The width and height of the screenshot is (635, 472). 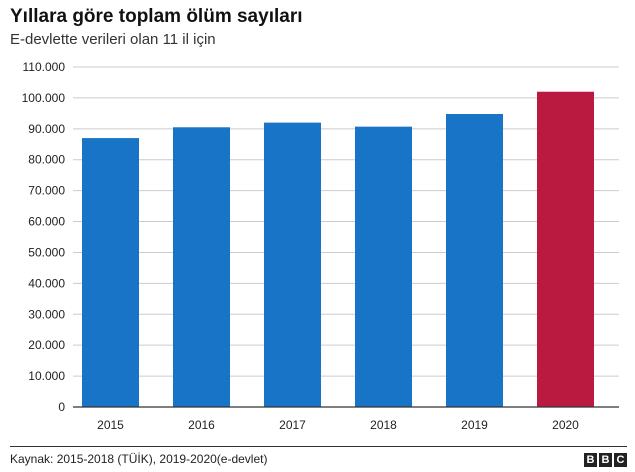 I want to click on bar-2016, so click(x=201, y=267).